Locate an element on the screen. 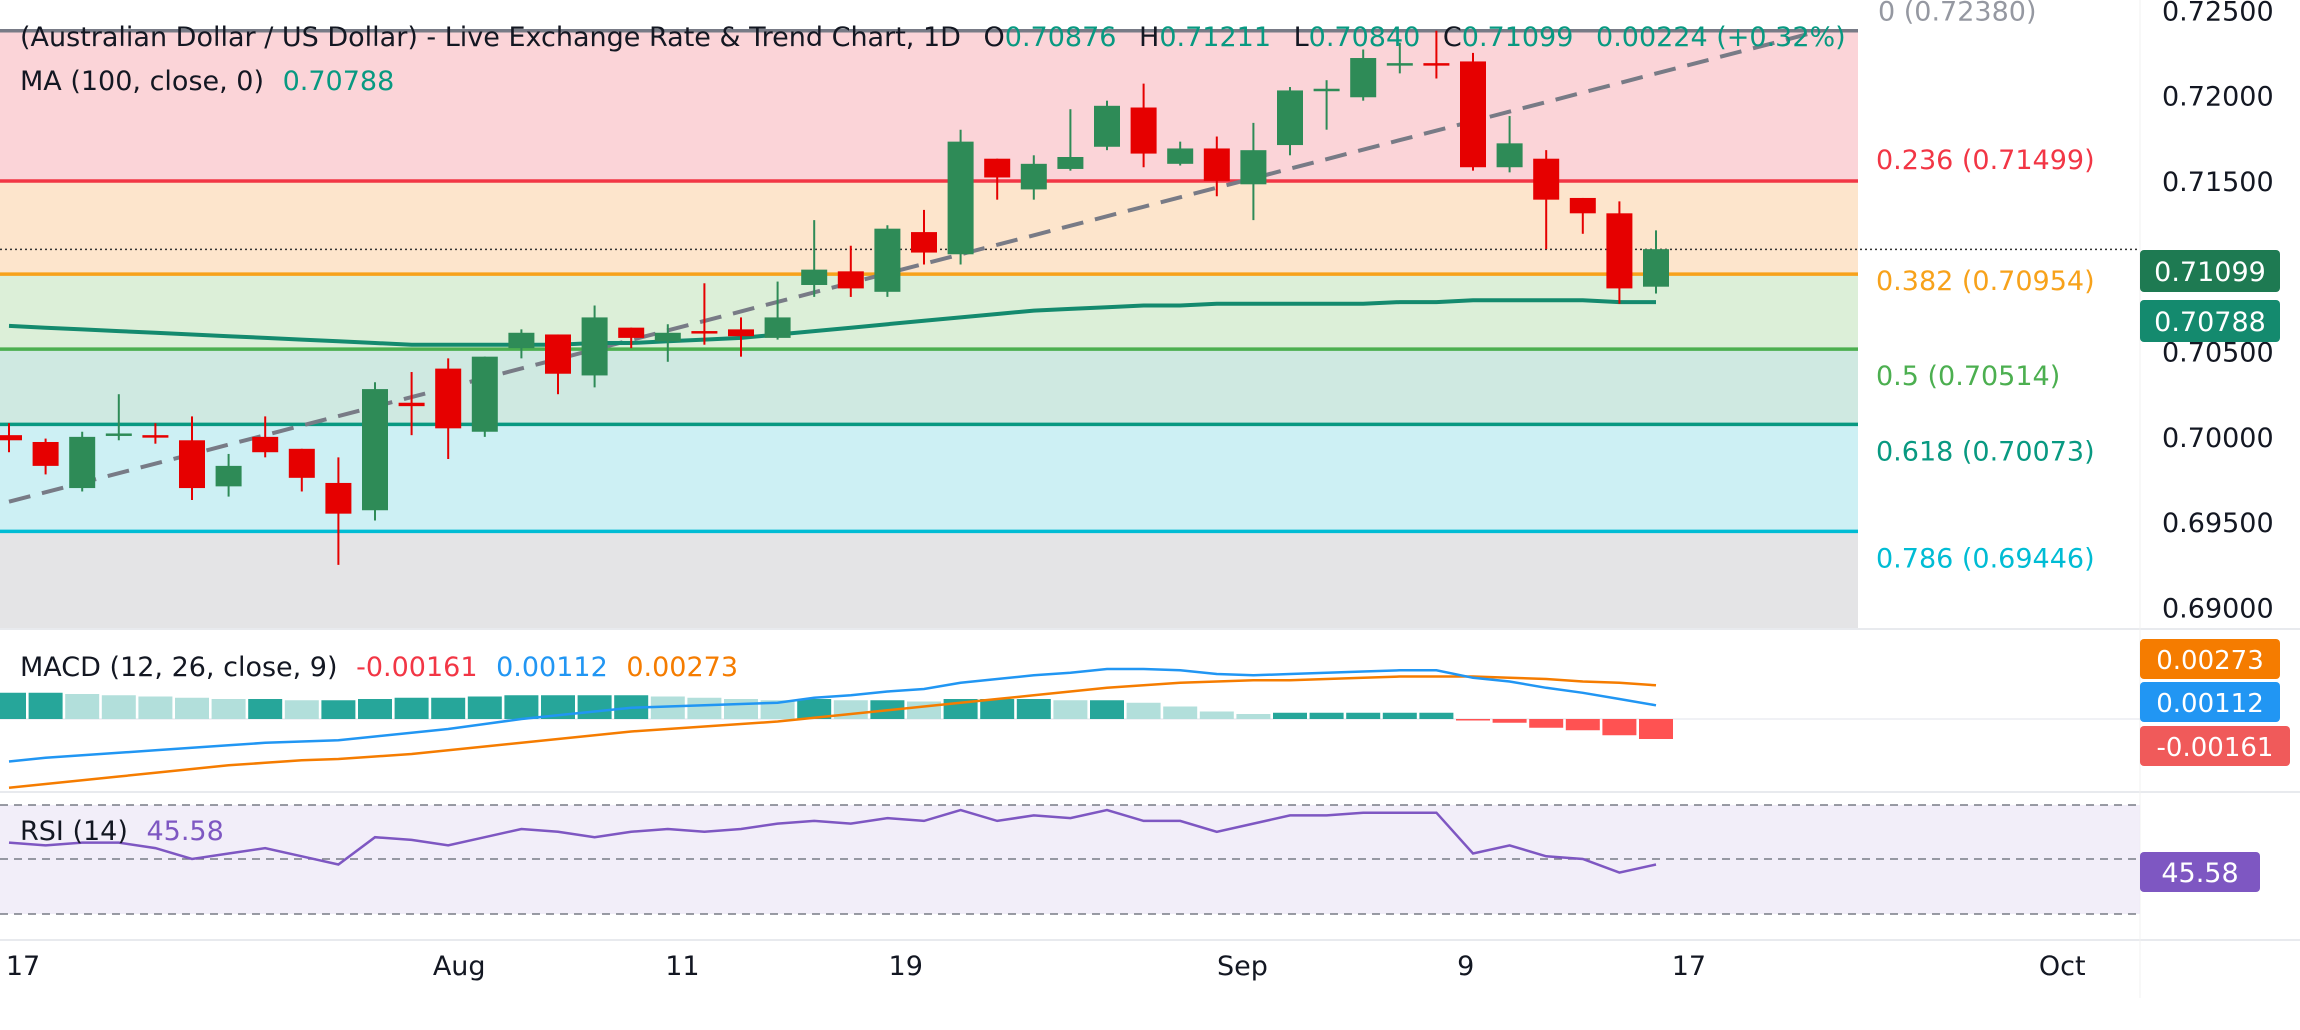 The image size is (2300, 1030). ma-legend-value: 0.70788 is located at coordinates (339, 81).